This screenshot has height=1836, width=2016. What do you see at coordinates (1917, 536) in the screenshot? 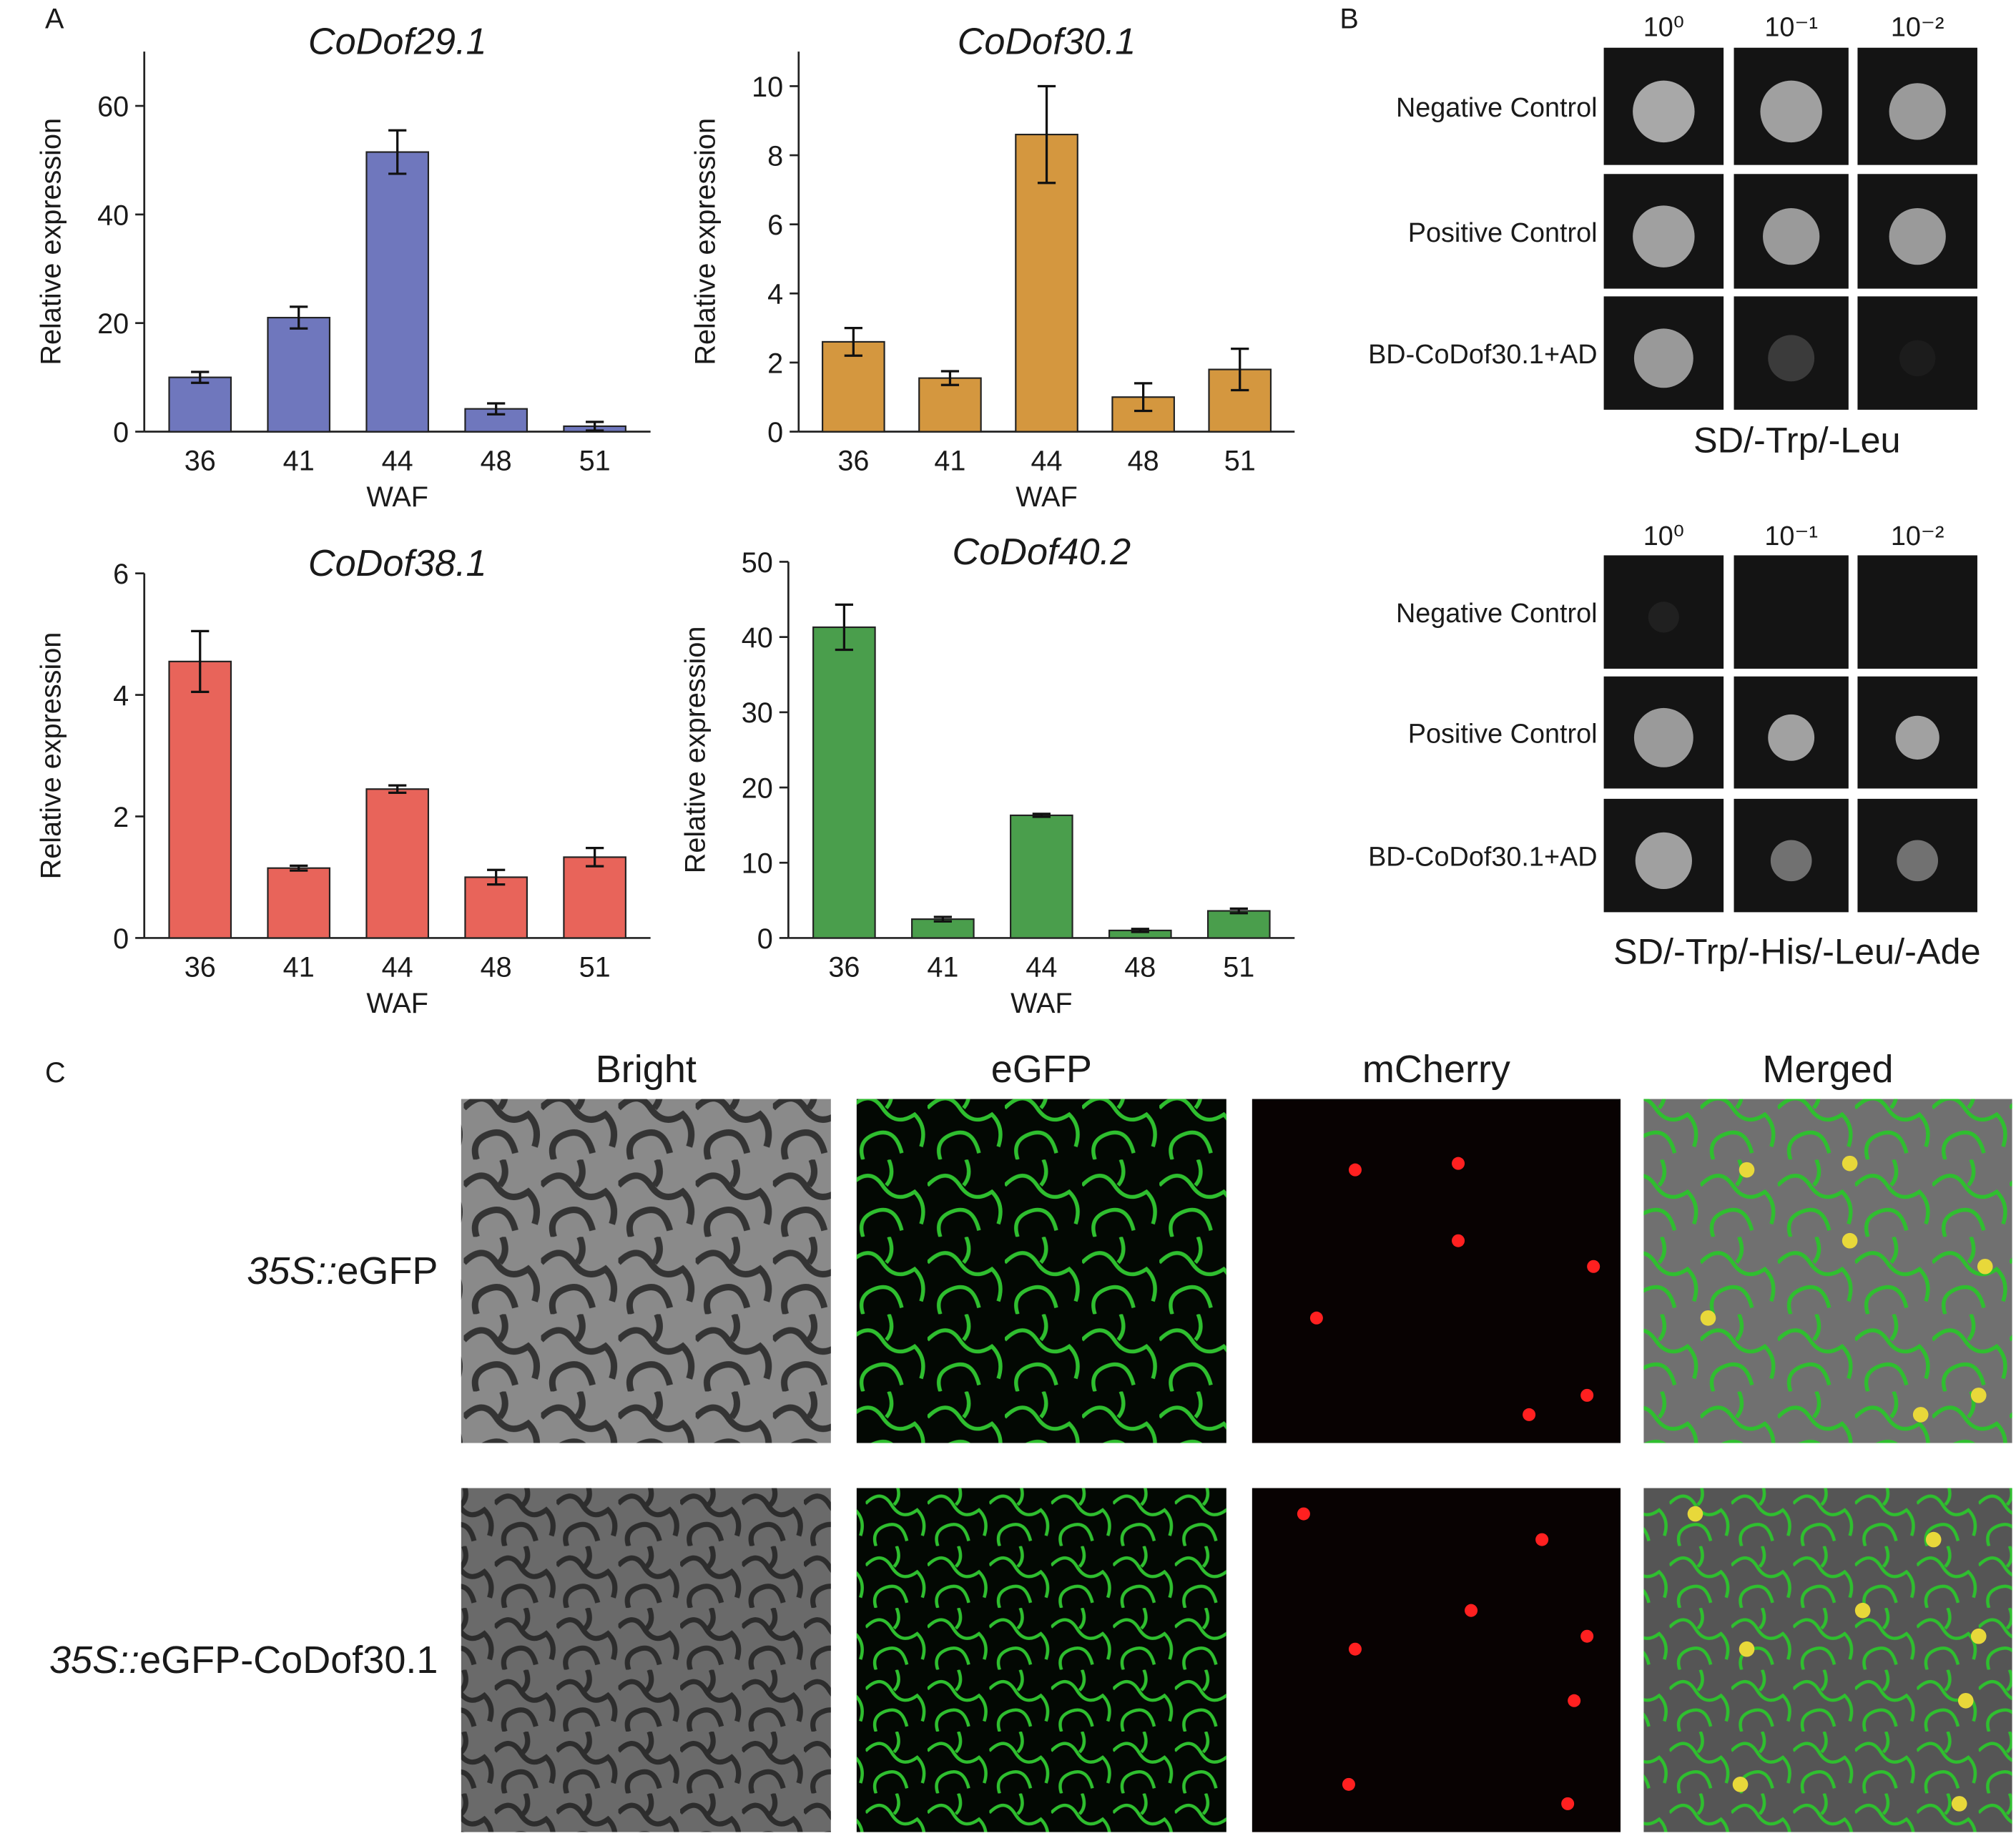
I see `dilution-label: 10⁻²` at bounding box center [1917, 536].